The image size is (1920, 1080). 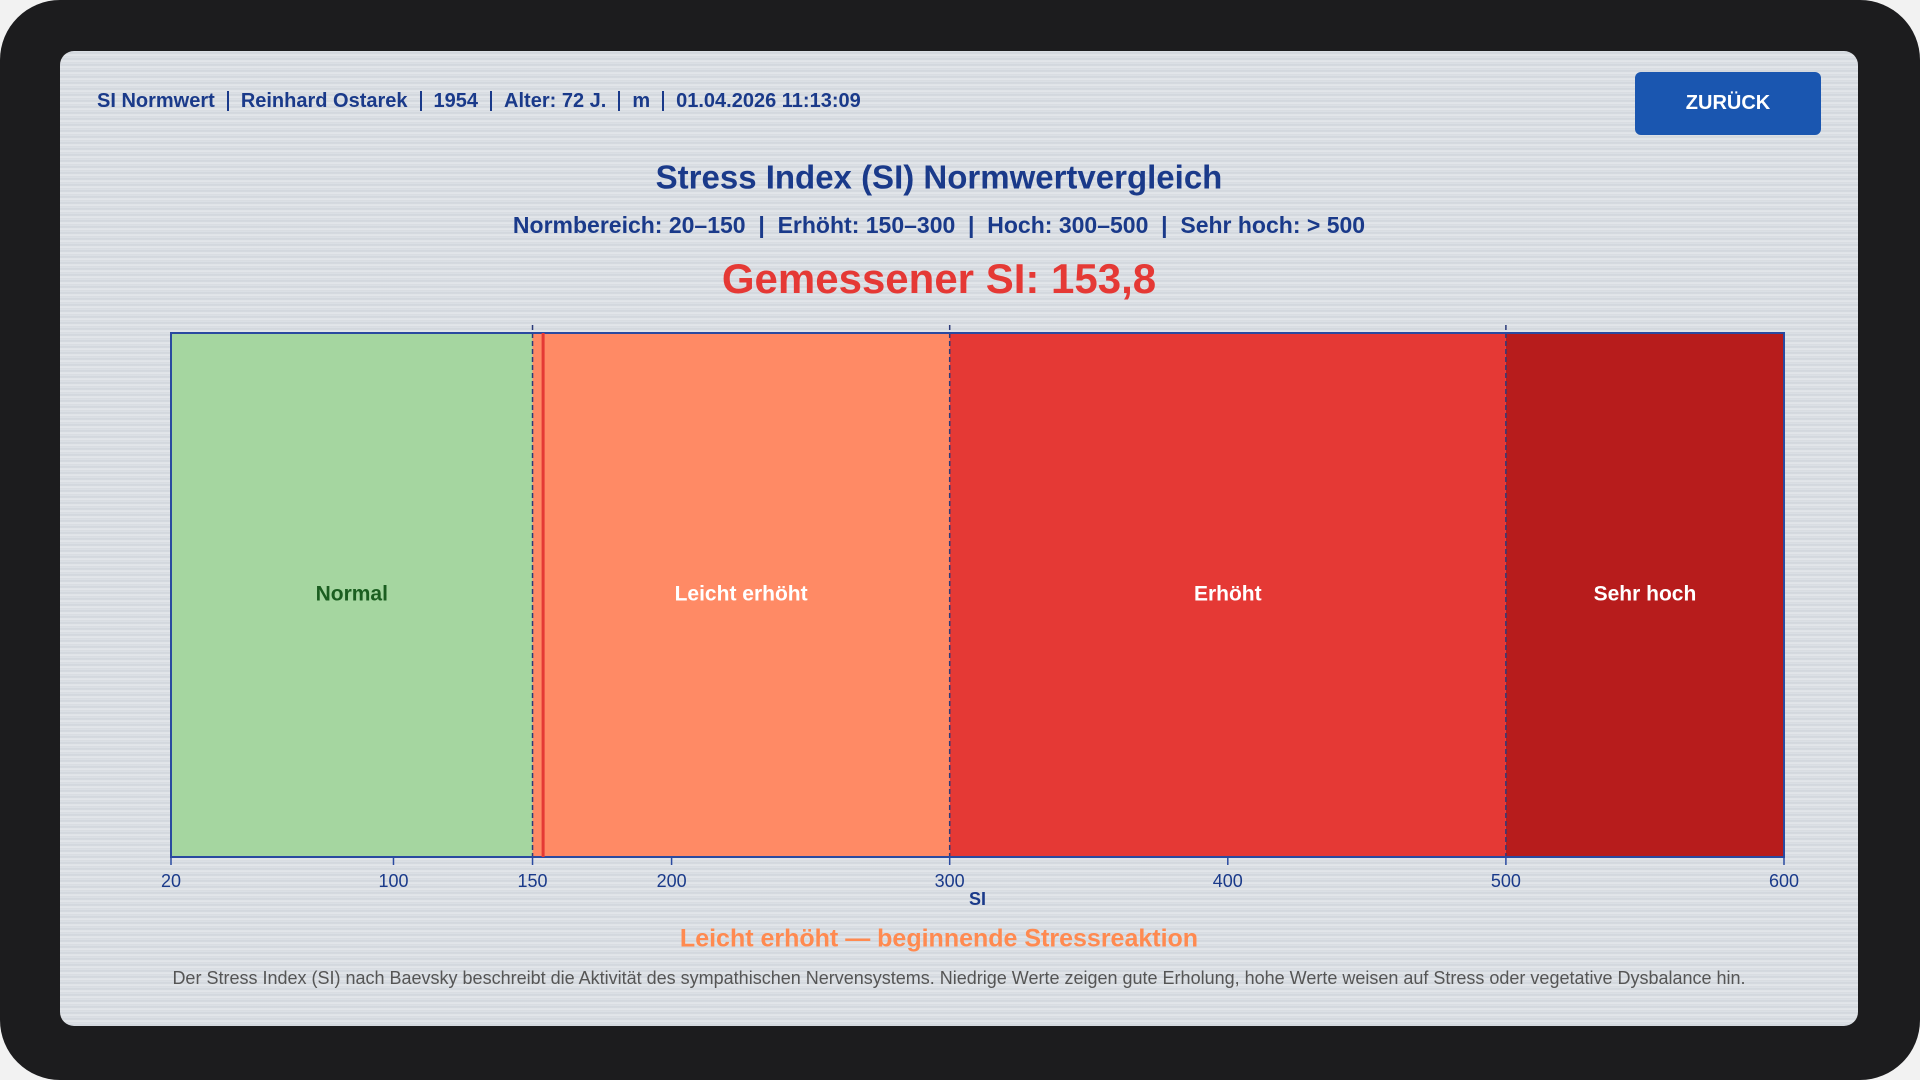 What do you see at coordinates (1728, 103) in the screenshot?
I see `back-button: ZURÜCK` at bounding box center [1728, 103].